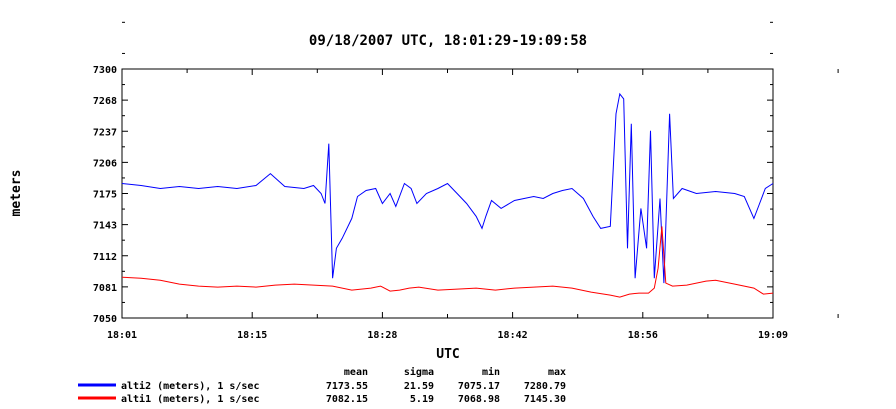 The height and width of the screenshot is (409, 896). I want to click on stats-value: 7280.79, so click(545, 386).